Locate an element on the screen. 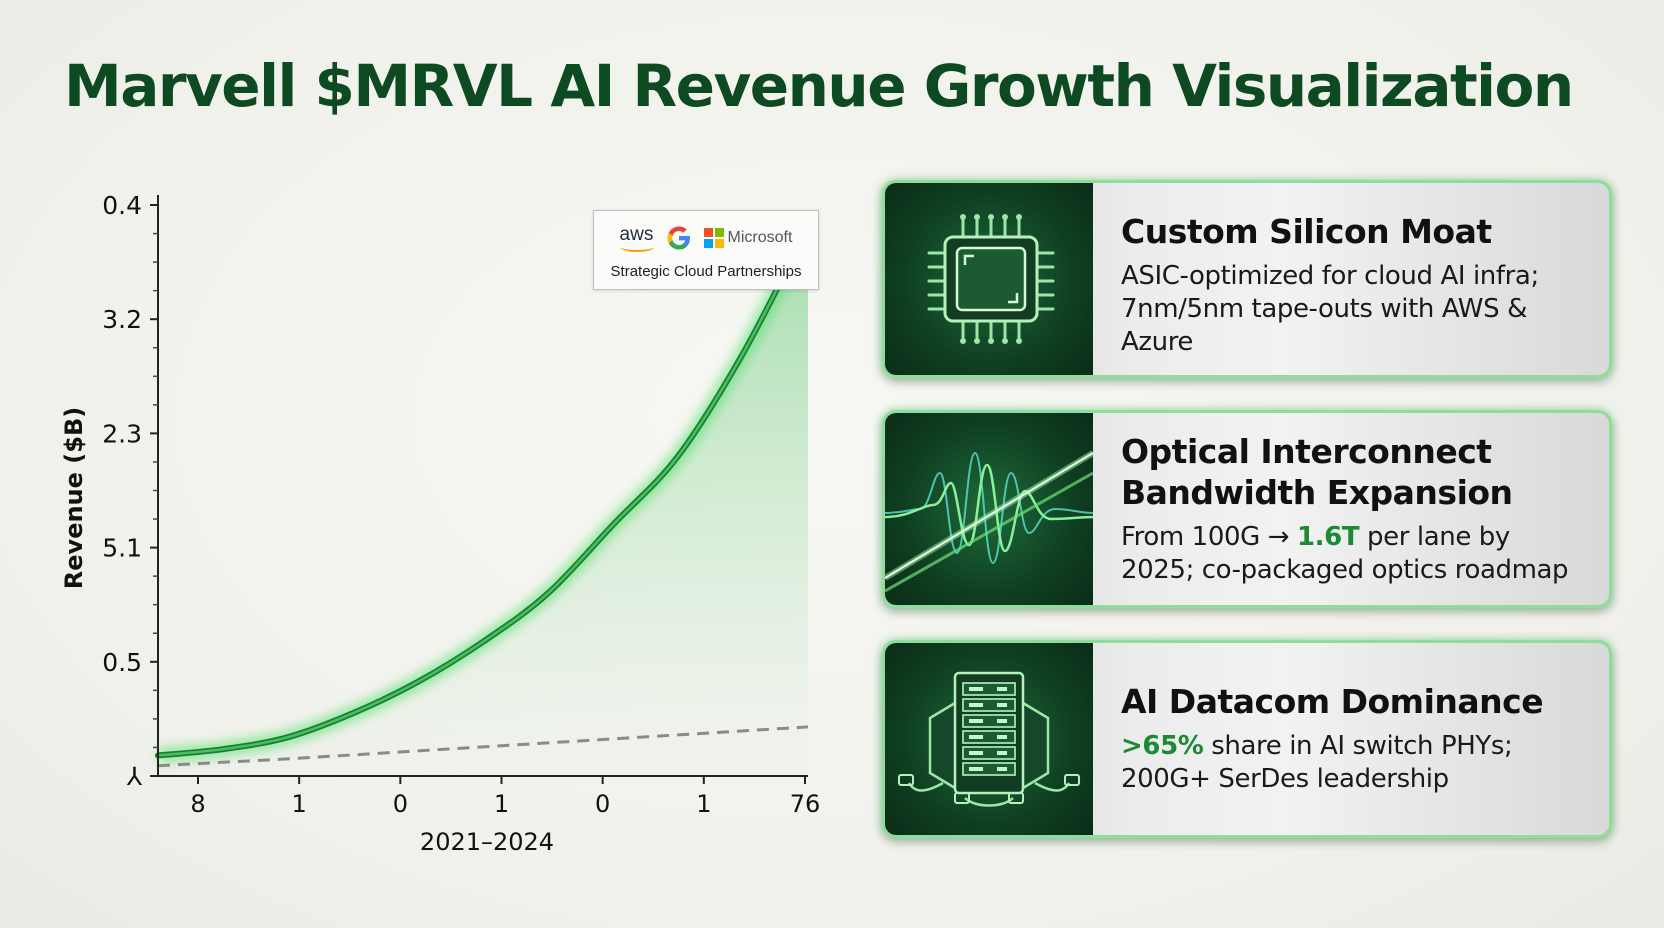  y-tick-label: 0.4 is located at coordinates (122, 205).